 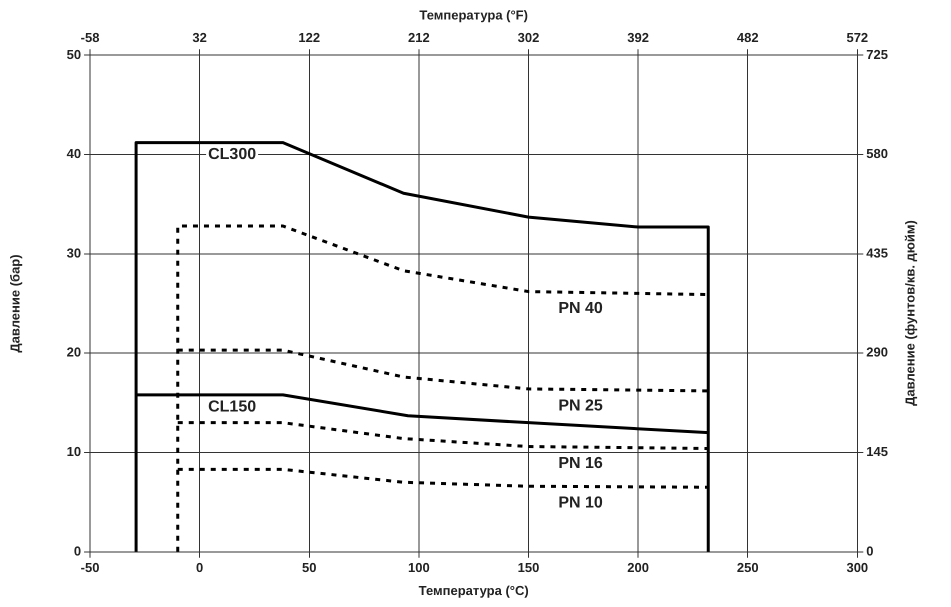 What do you see at coordinates (877, 452) in the screenshot?
I see `y2-tick-label: 145` at bounding box center [877, 452].